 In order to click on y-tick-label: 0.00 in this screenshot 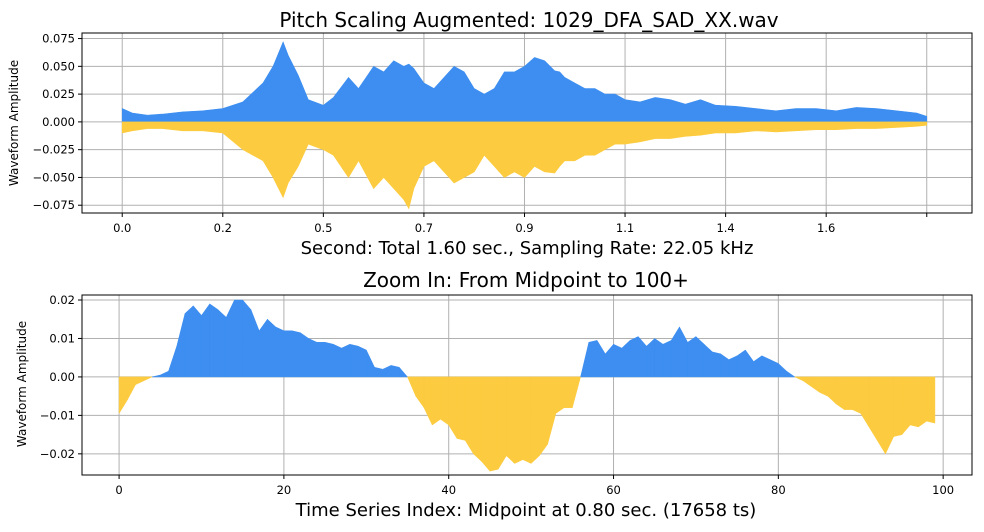, I will do `click(62, 377)`.